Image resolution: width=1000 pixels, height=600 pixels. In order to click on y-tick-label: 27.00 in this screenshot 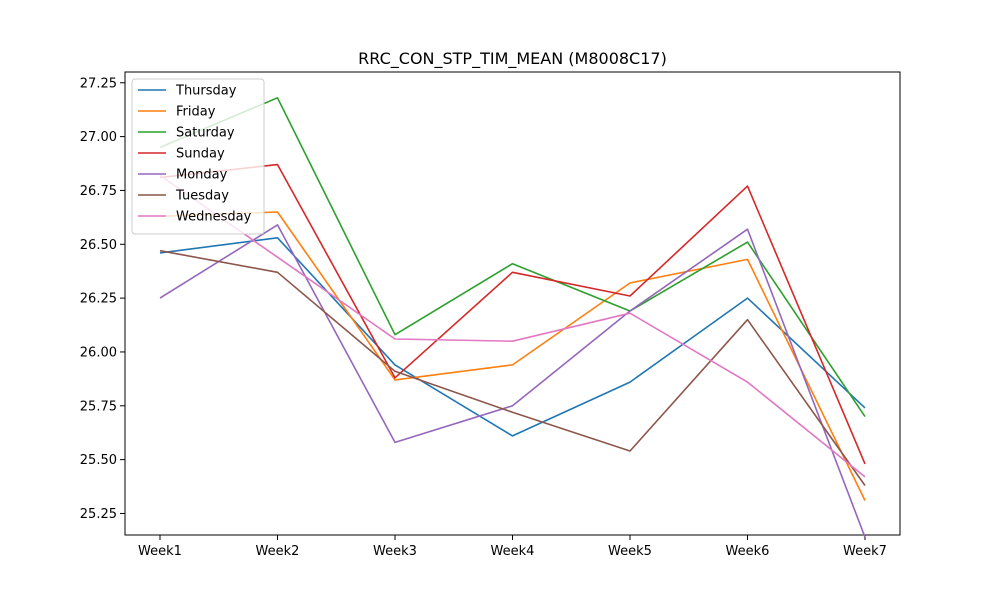, I will do `click(98, 137)`.